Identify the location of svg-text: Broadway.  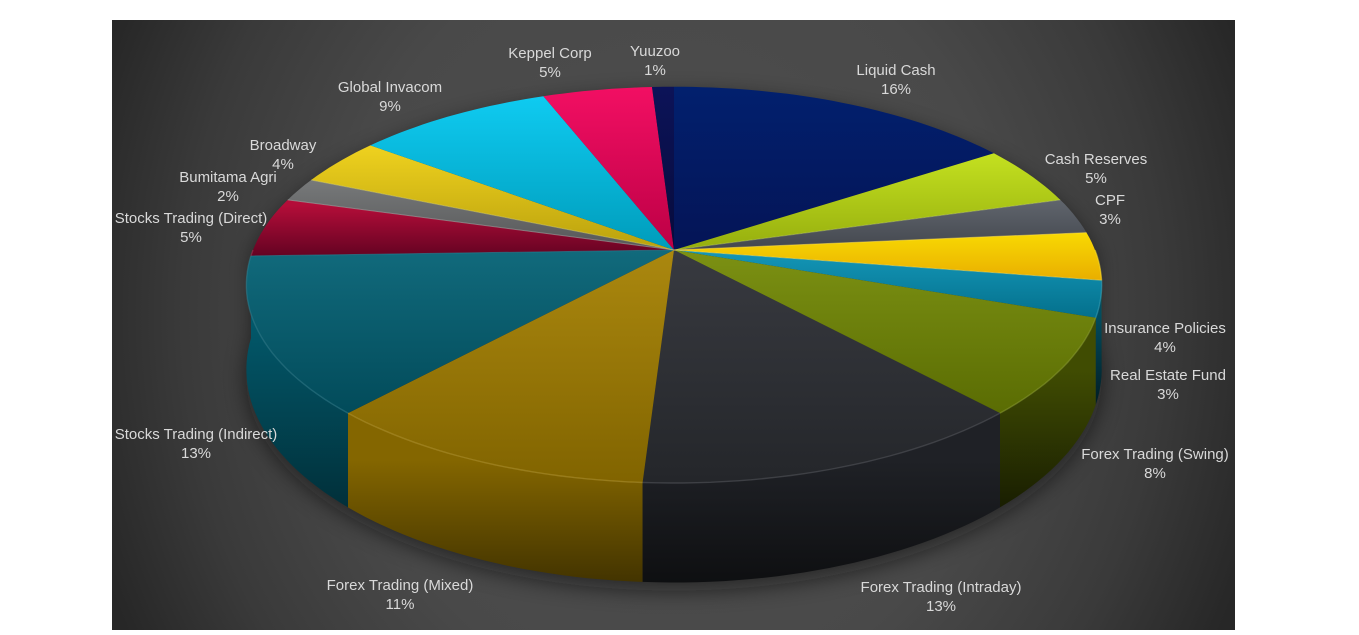
(283, 145).